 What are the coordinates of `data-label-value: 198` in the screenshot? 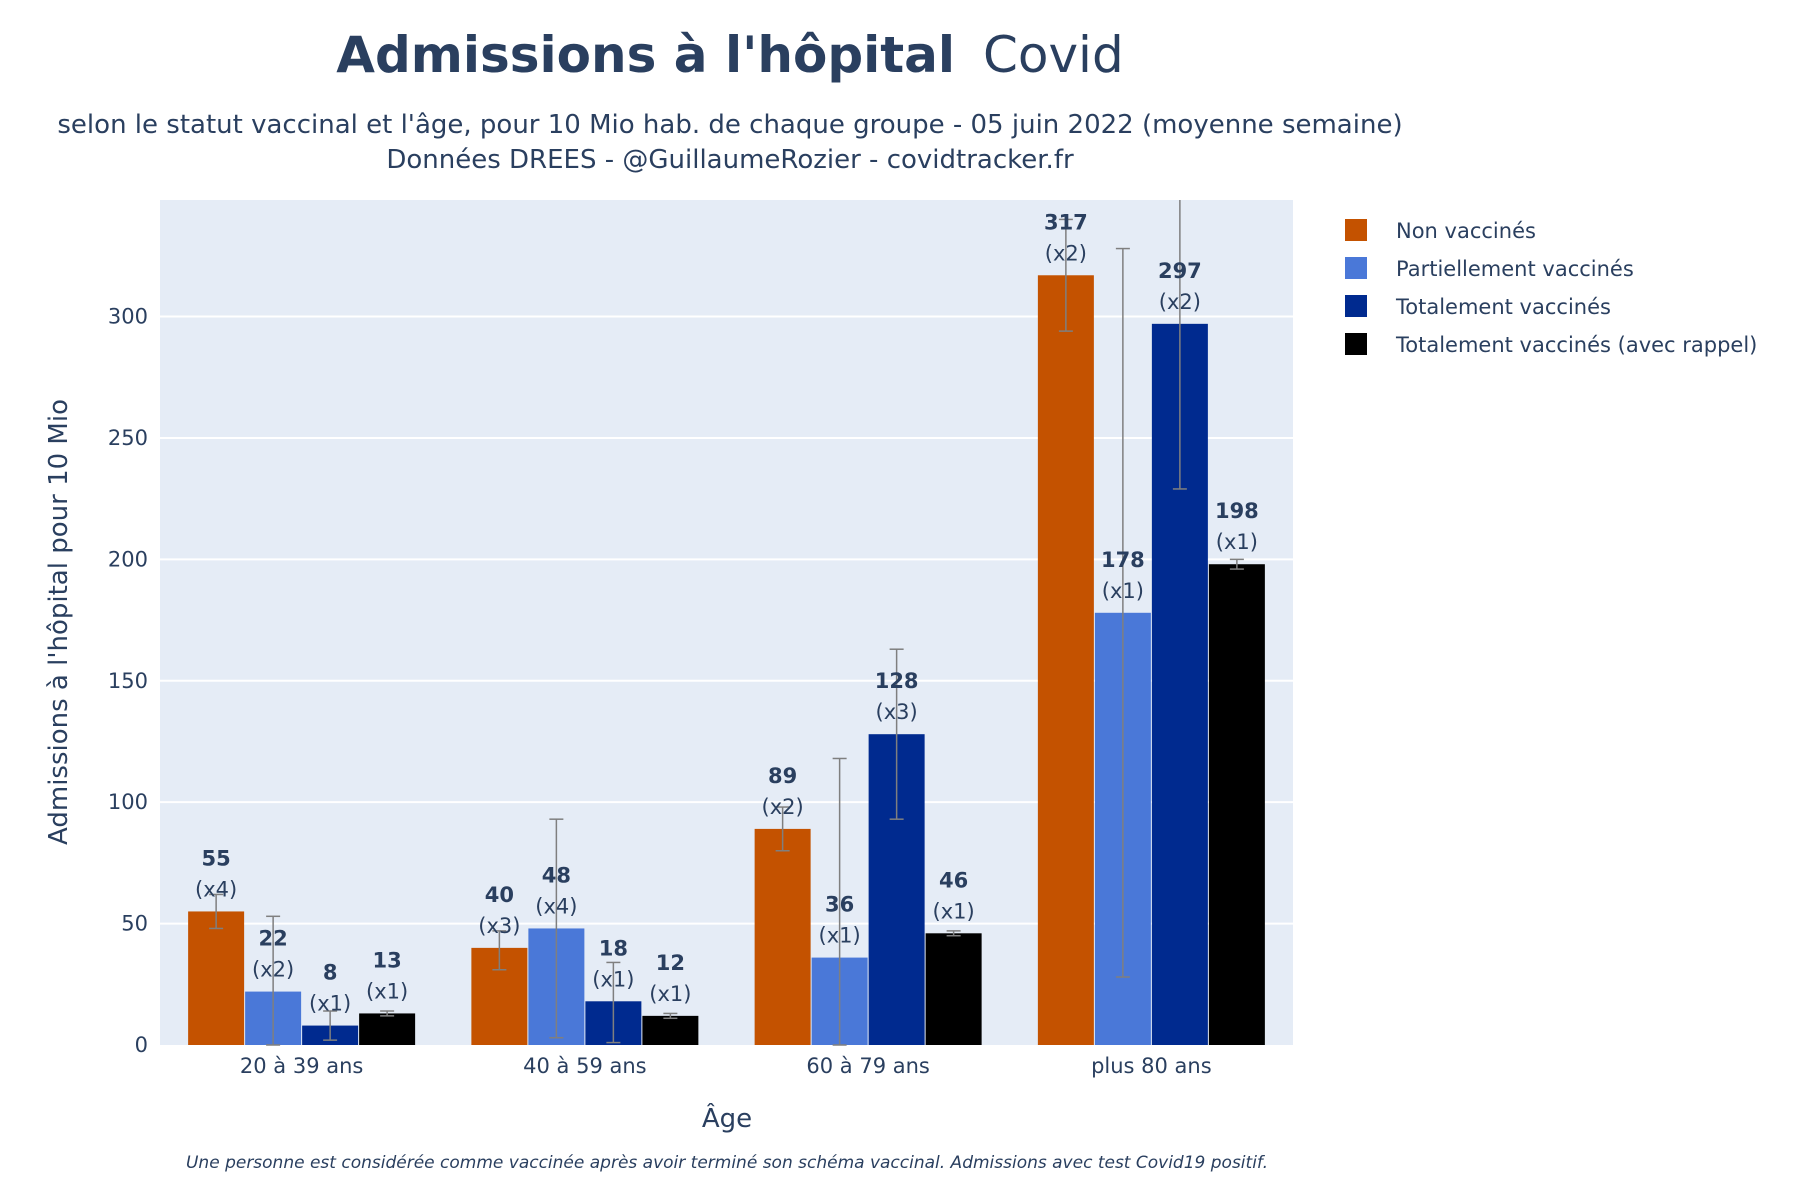 It's located at (1237, 511).